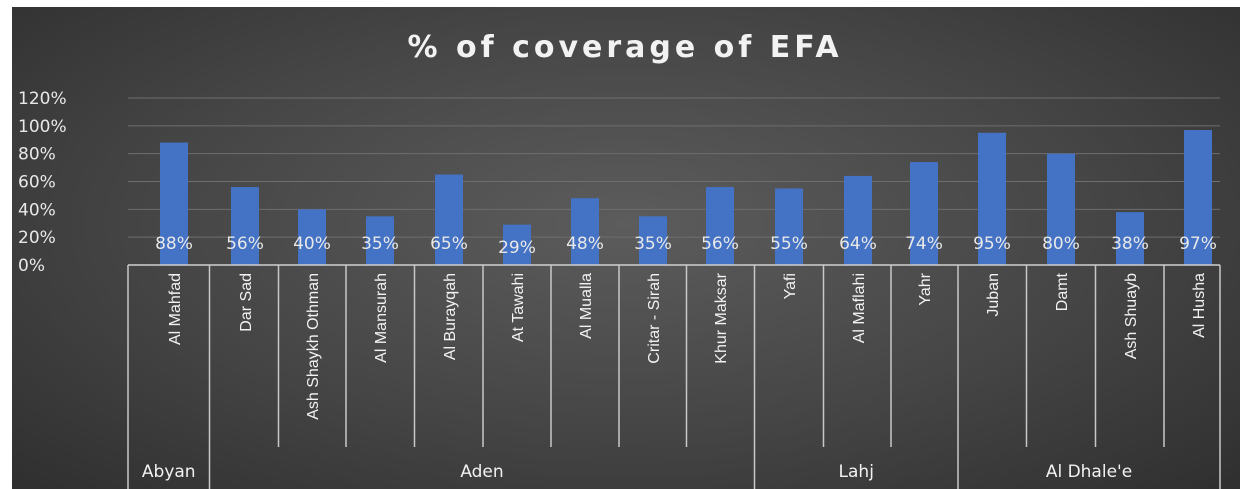 The width and height of the screenshot is (1257, 489). What do you see at coordinates (858, 244) in the screenshot?
I see `data-label: 64%` at bounding box center [858, 244].